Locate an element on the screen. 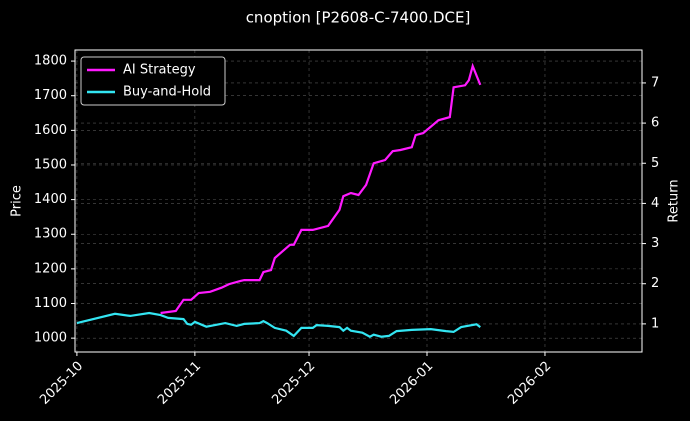 This screenshot has width=690, height=421. y-tick-label: 1400 is located at coordinates (50, 199).